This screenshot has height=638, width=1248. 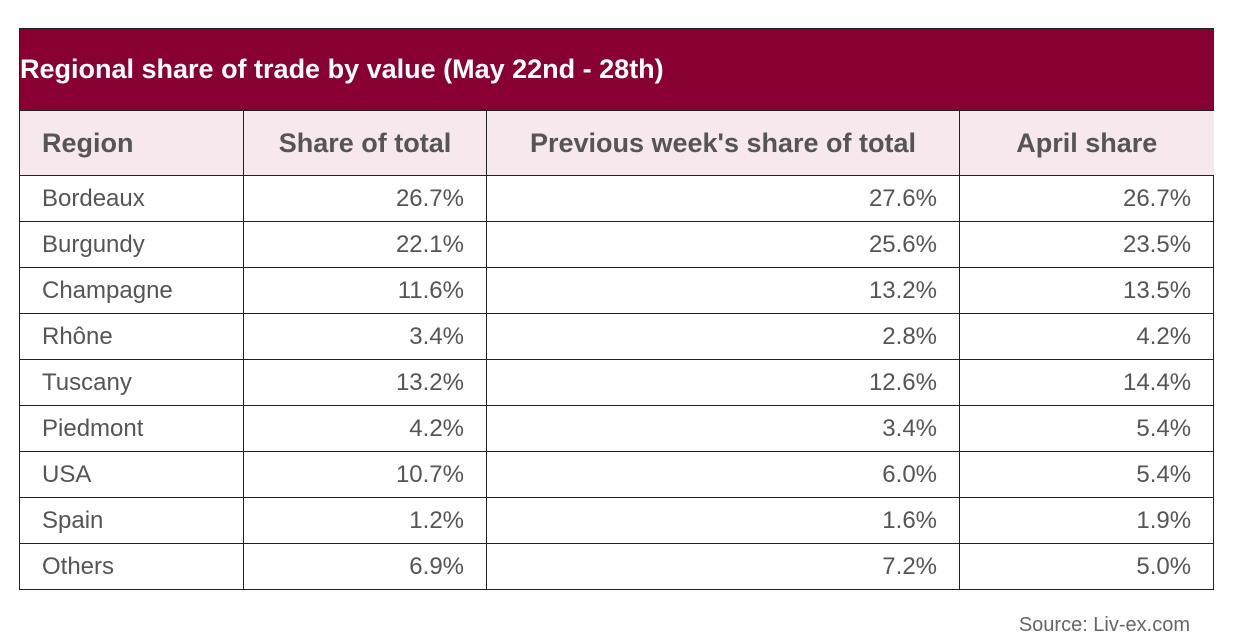 What do you see at coordinates (131, 290) in the screenshot?
I see `region-cell: Champagne` at bounding box center [131, 290].